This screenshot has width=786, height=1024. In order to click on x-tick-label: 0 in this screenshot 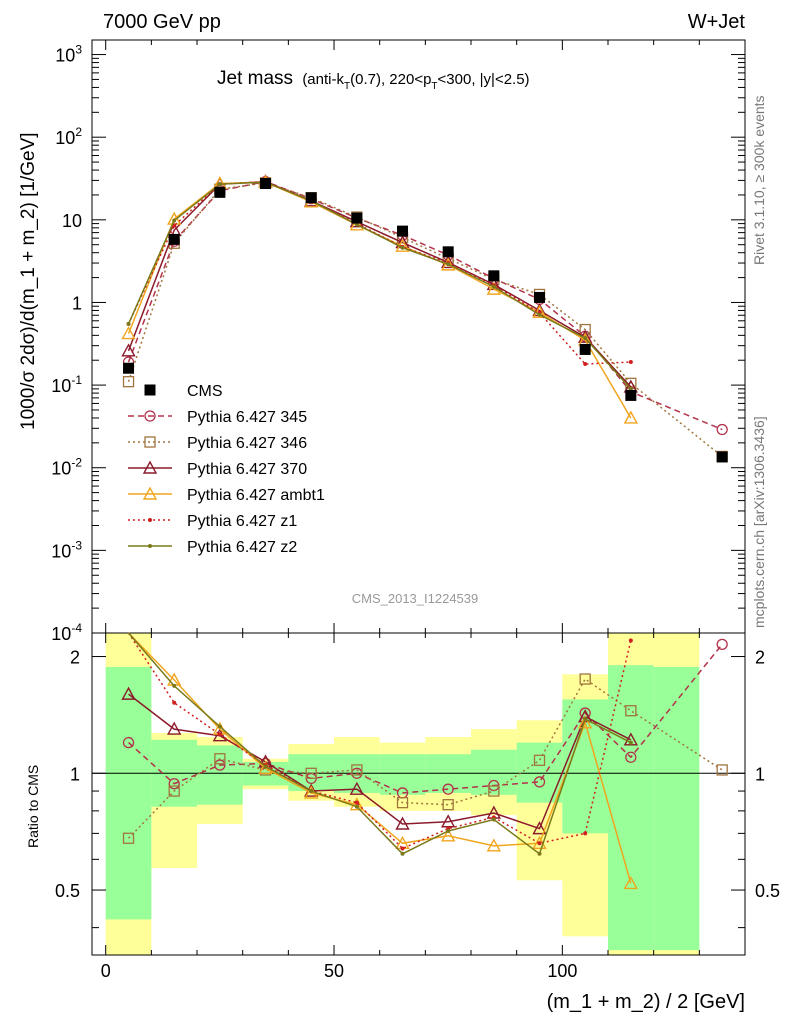, I will do `click(106, 971)`.